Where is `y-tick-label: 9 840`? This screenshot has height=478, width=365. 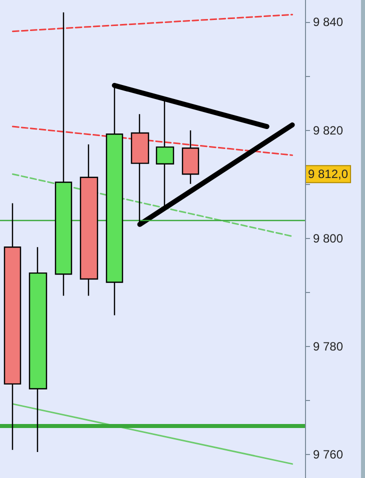 y-tick-label: 9 840 is located at coordinates (328, 22).